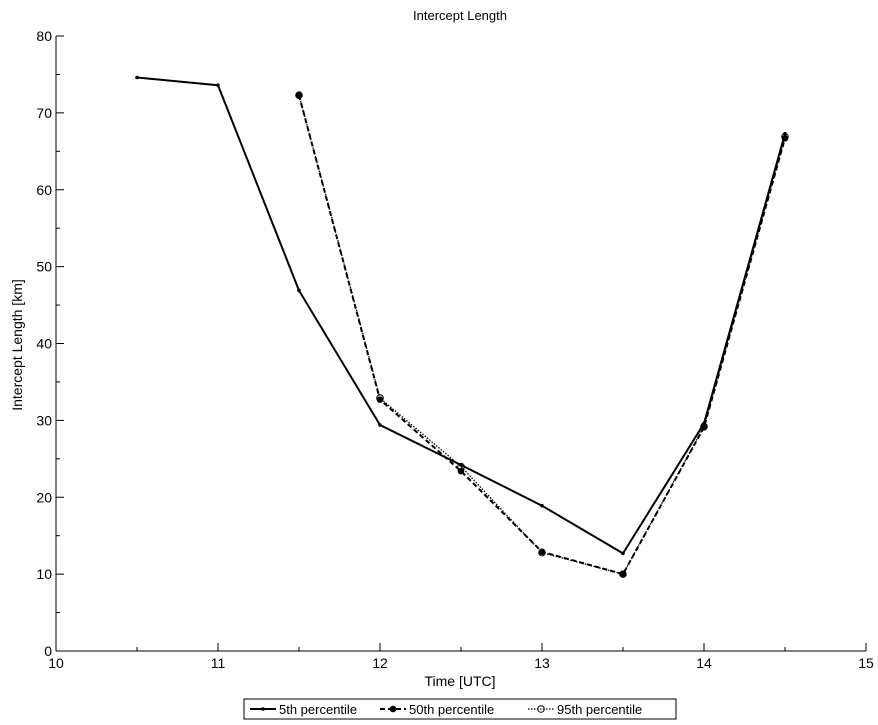 The height and width of the screenshot is (725, 878). Describe the element at coordinates (380, 663) in the screenshot. I see `x-tick-label: 12` at that location.